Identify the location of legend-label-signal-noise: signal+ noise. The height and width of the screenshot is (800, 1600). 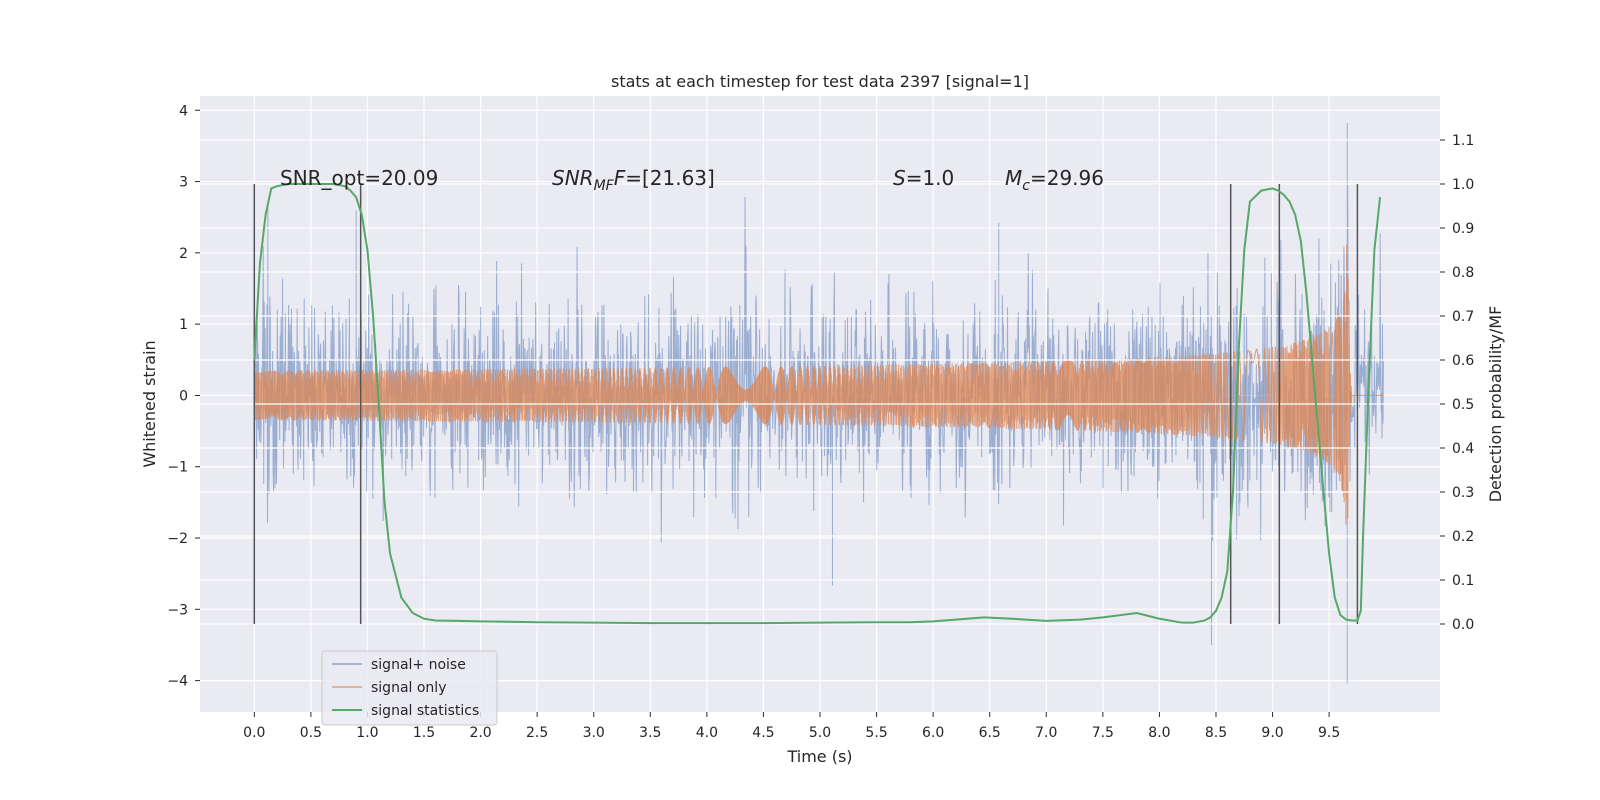
(418, 665).